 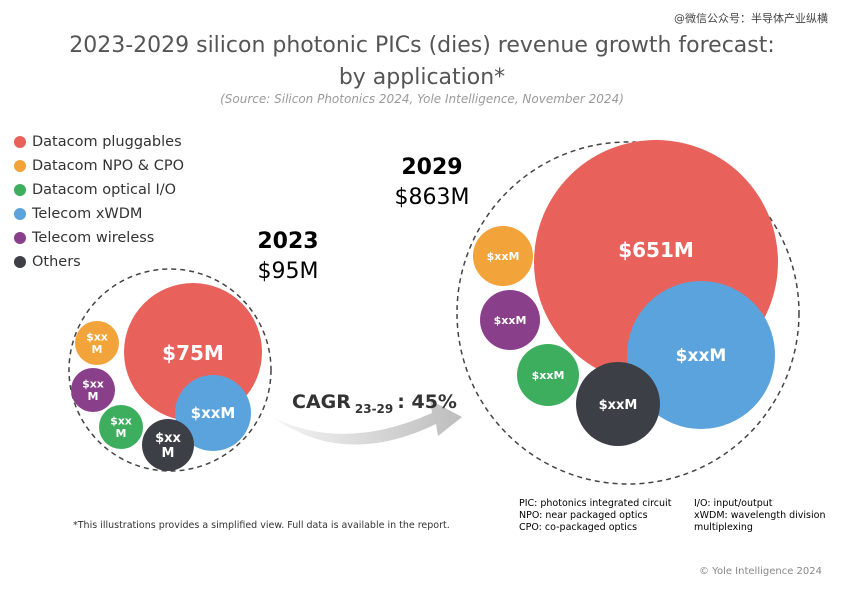 I want to click on year-label-2023: 2023, so click(x=287, y=241).